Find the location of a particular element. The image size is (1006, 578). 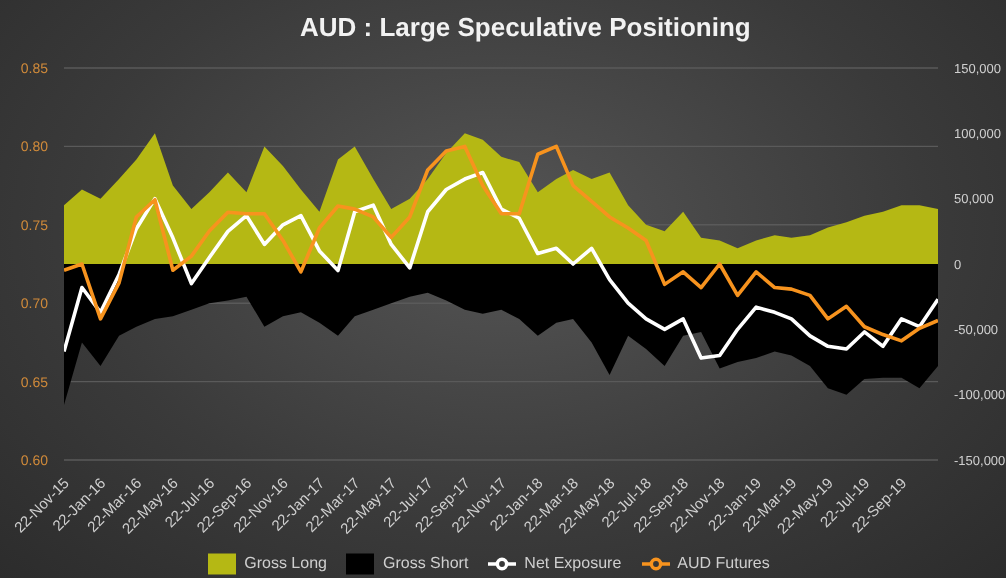

legend-label: AUD Futures is located at coordinates (723, 563).